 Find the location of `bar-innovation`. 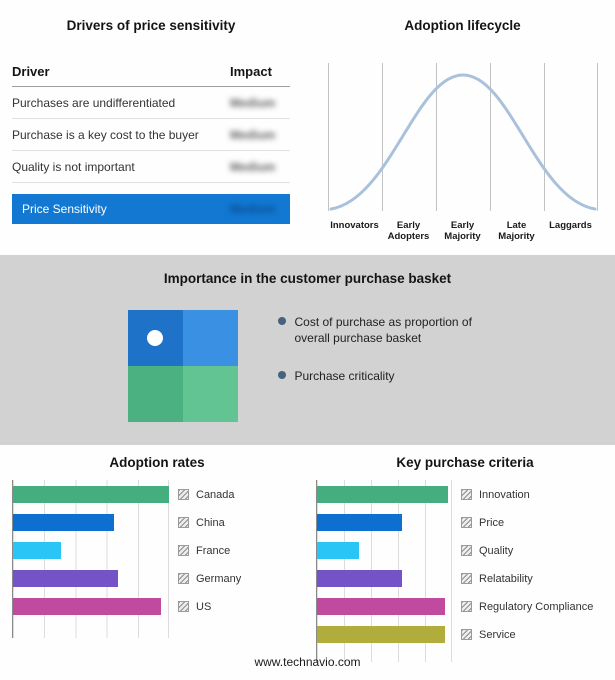

bar-innovation is located at coordinates (382, 494).